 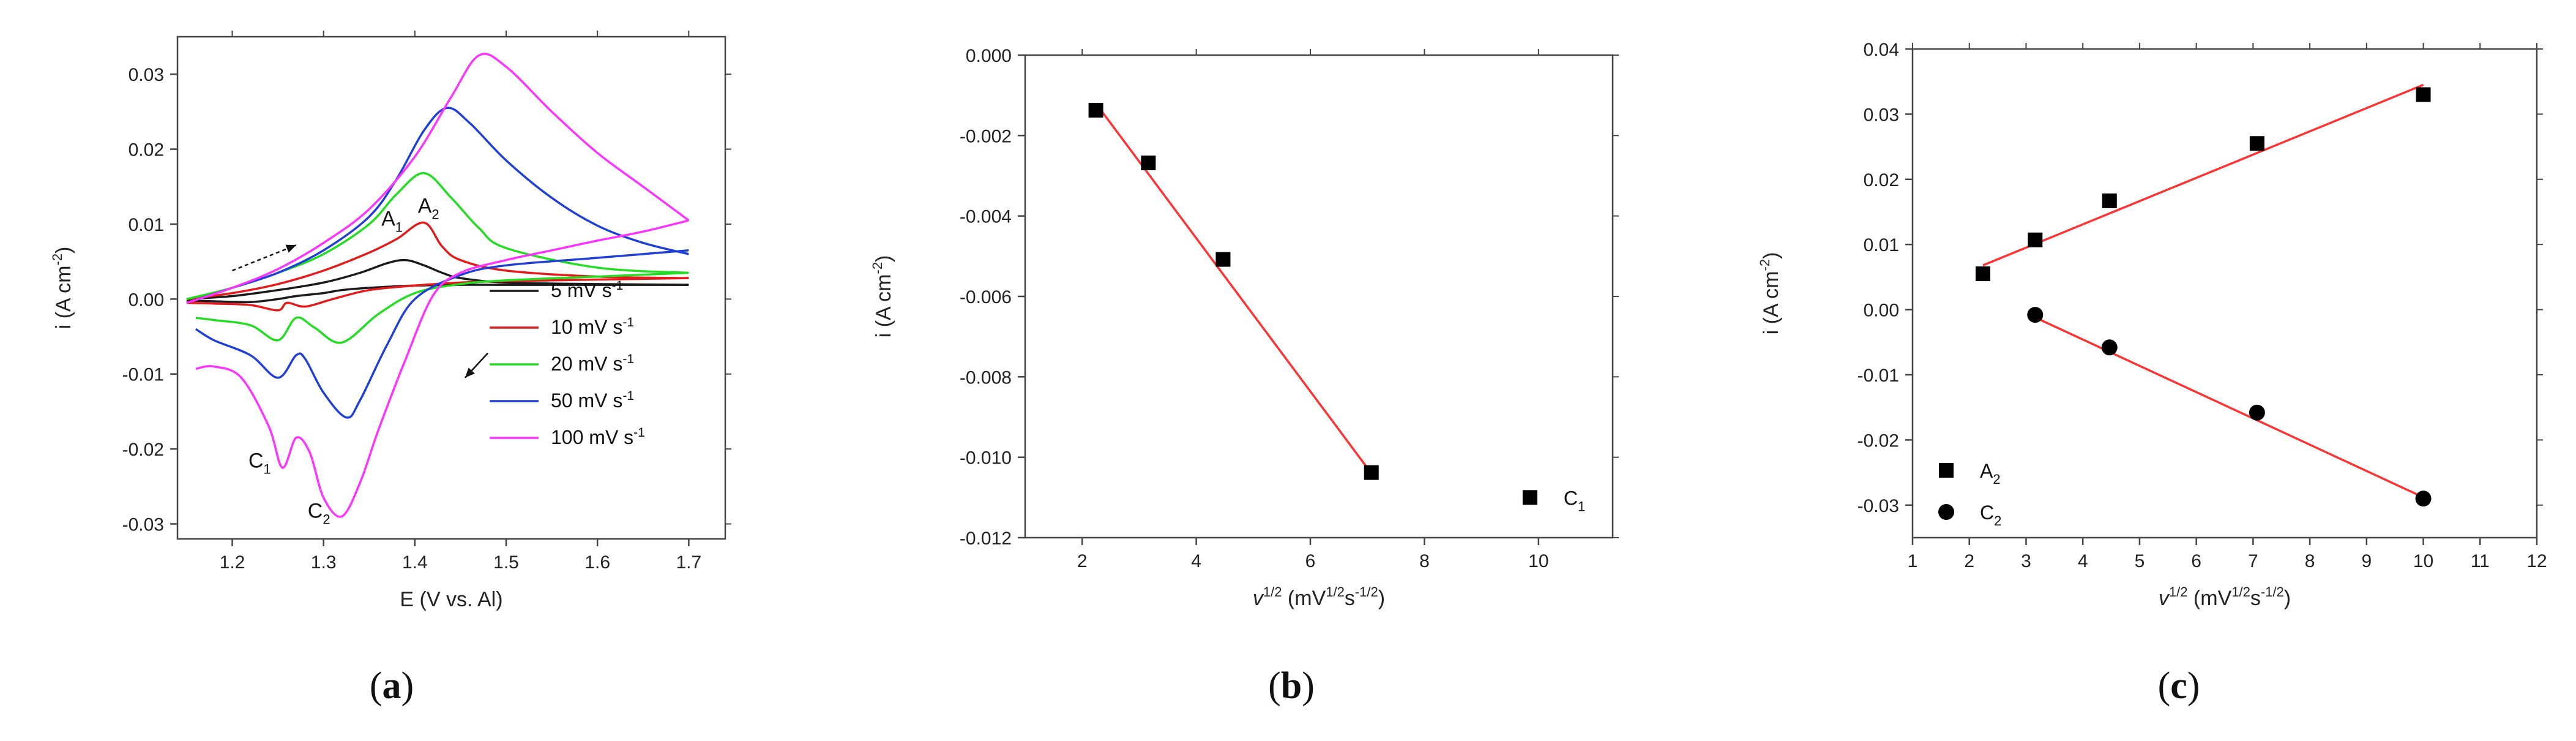 I want to click on legend-label: 100 mV s-1, so click(x=598, y=437).